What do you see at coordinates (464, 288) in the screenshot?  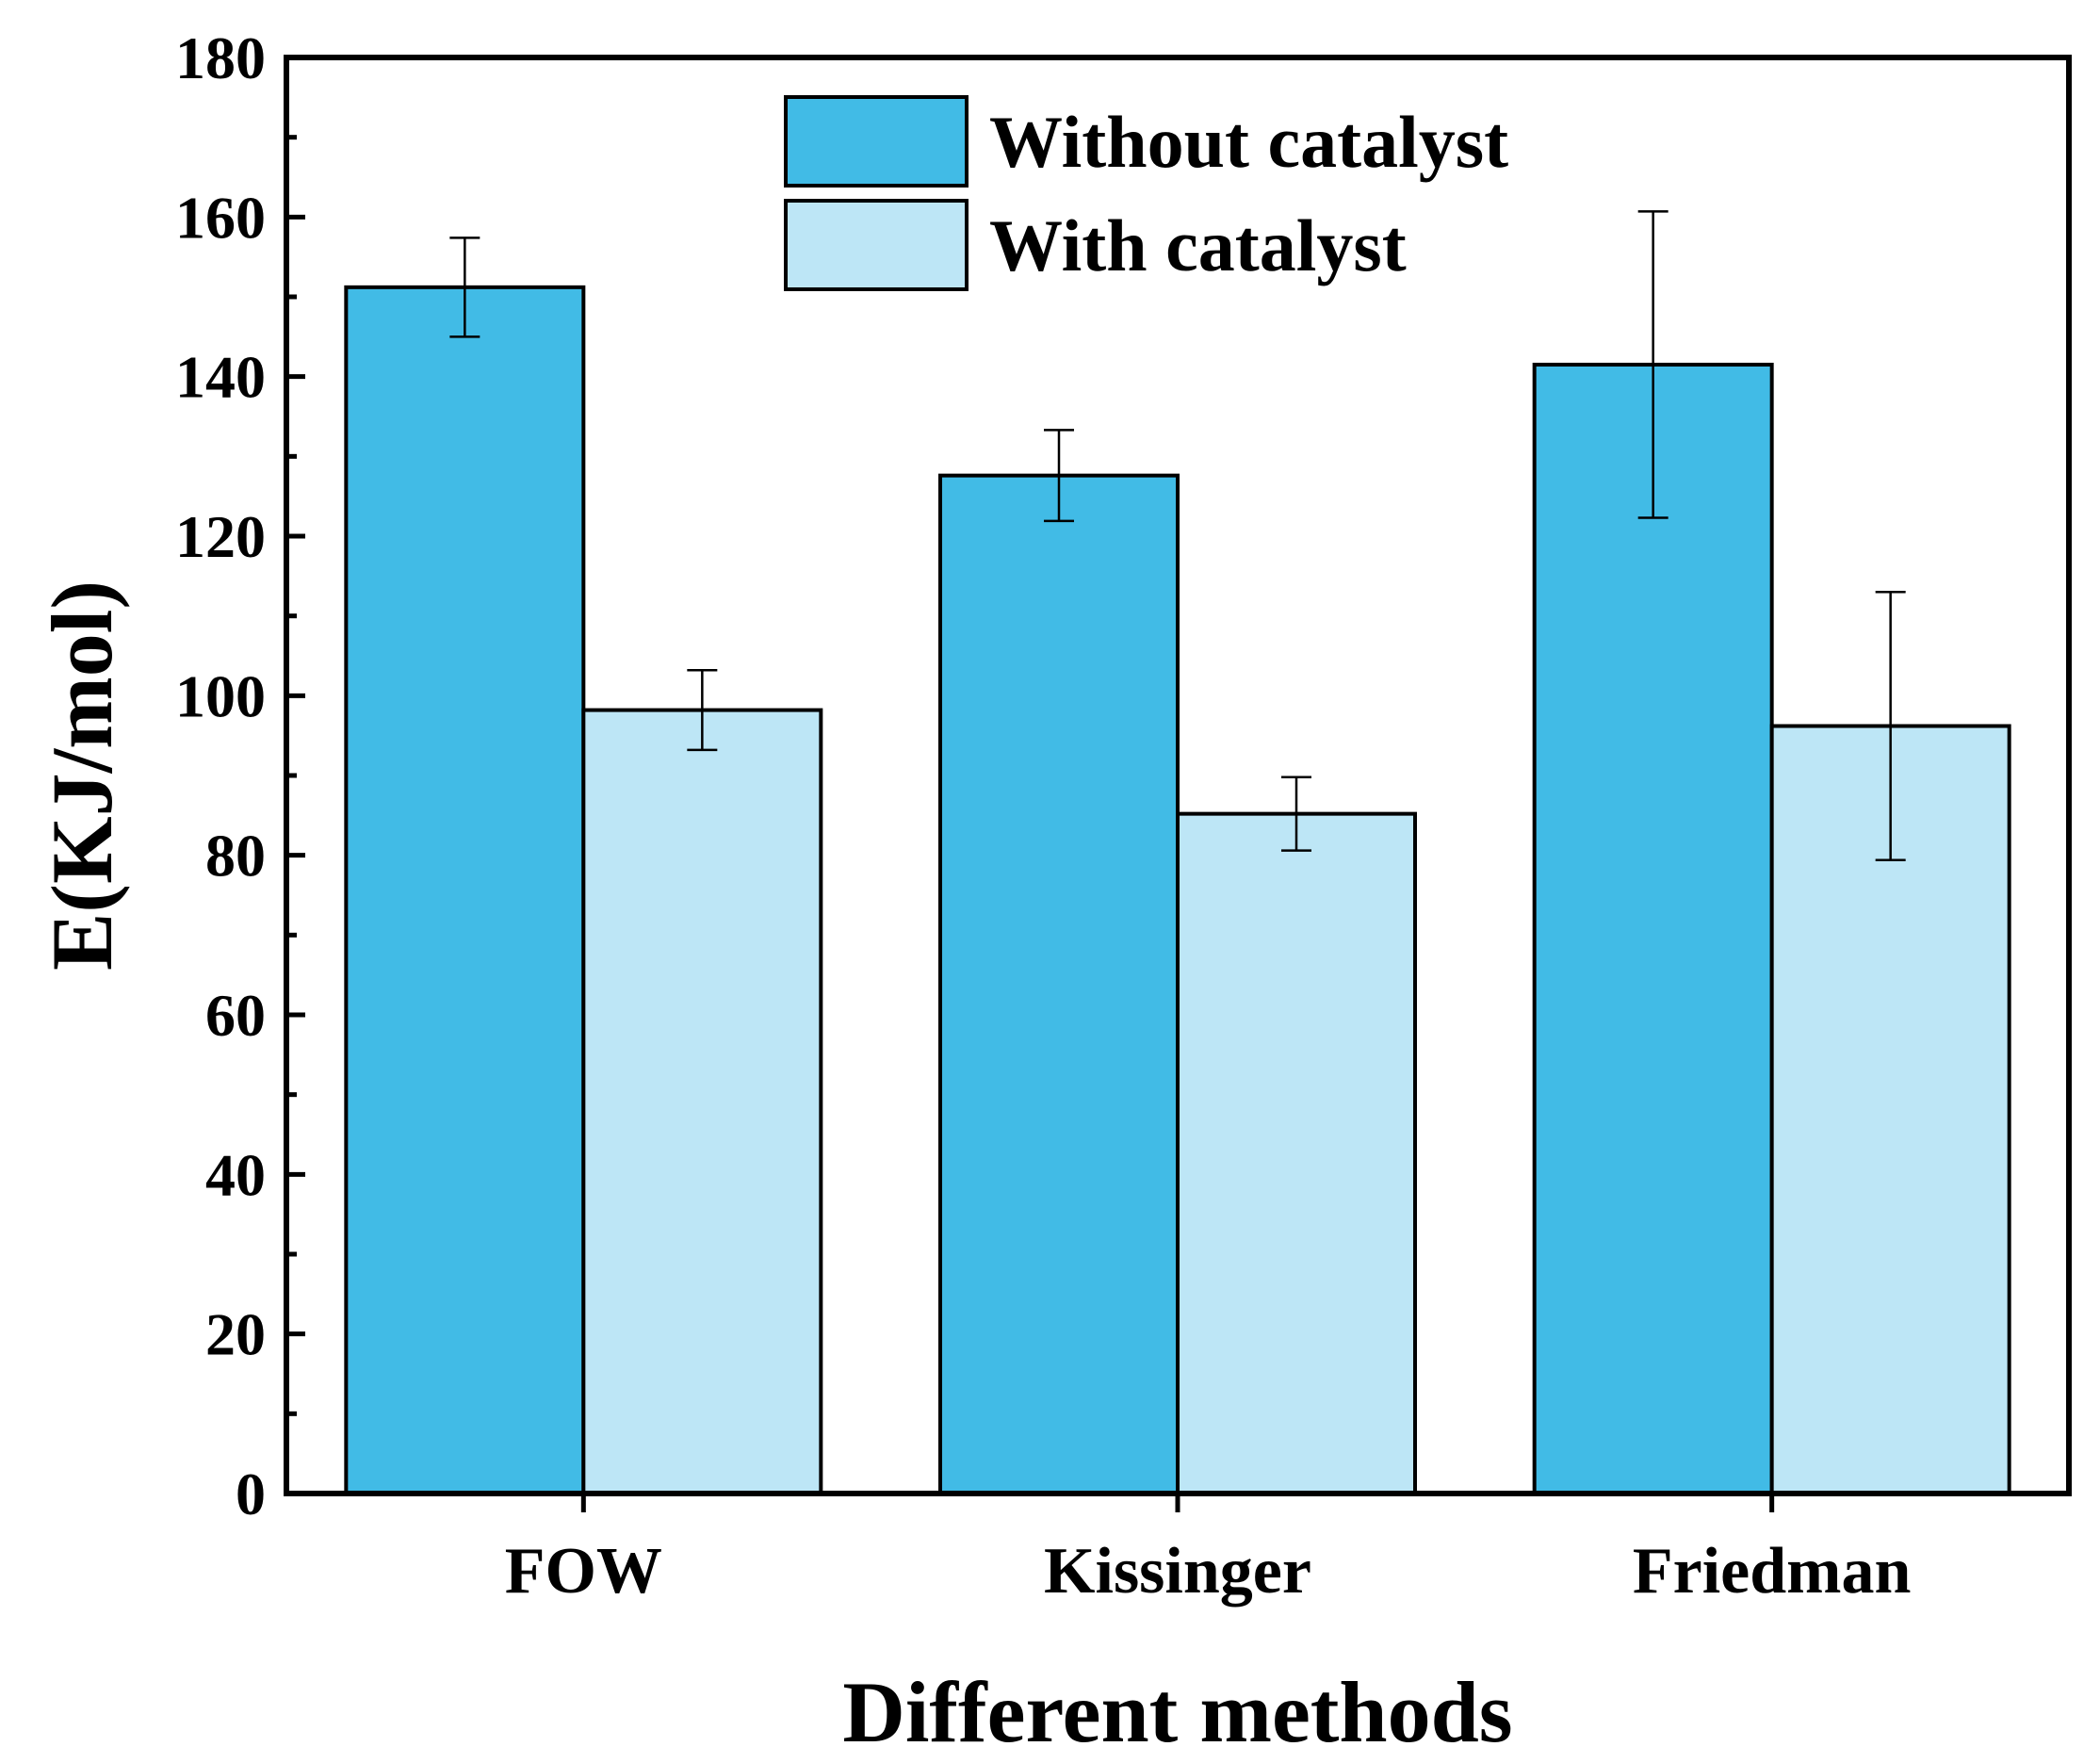 I see `error-bar-without-catalyst-fow` at bounding box center [464, 288].